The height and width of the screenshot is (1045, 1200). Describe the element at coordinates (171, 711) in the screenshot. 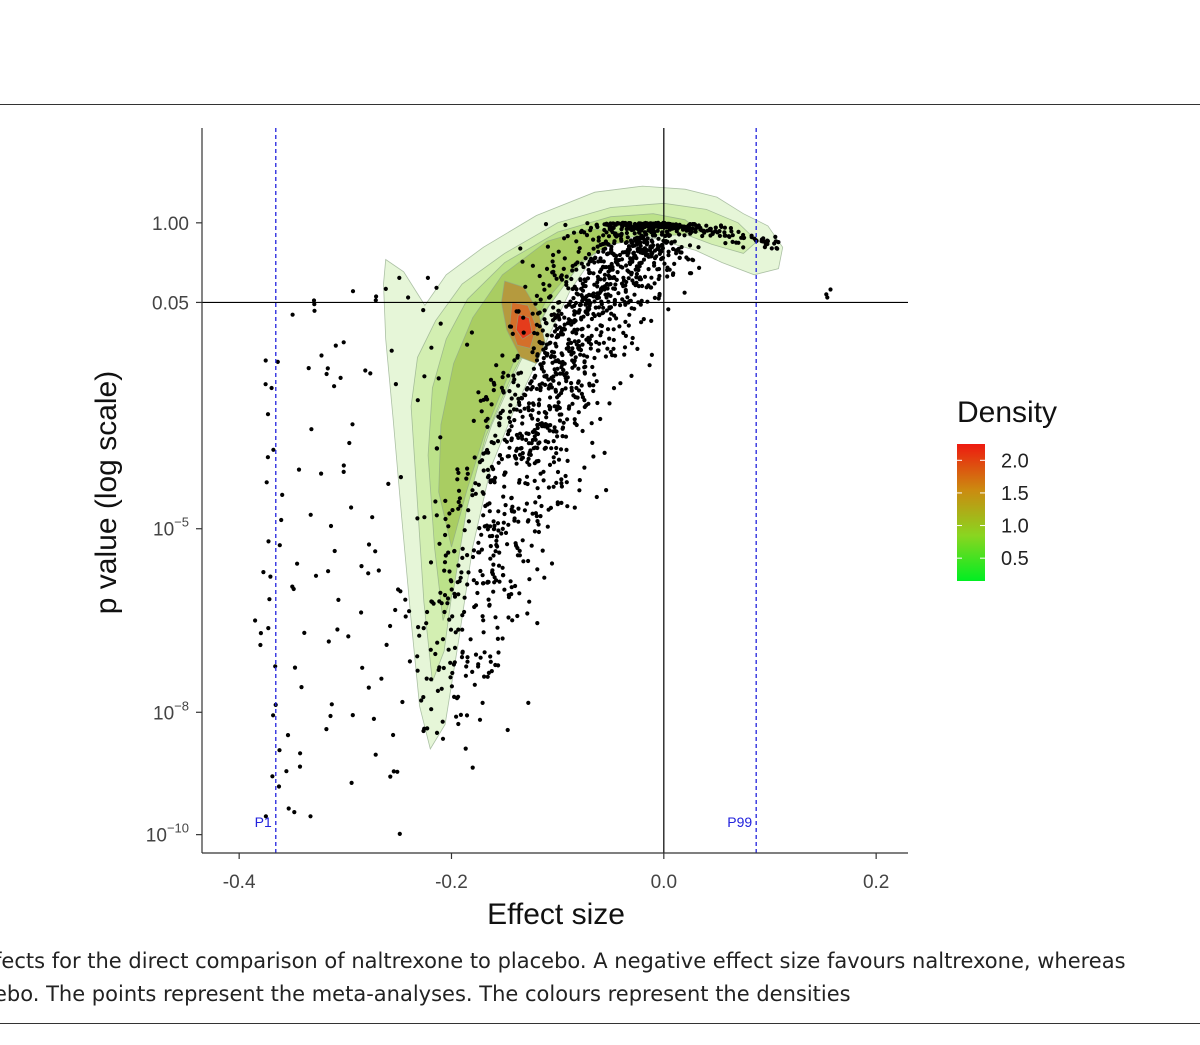

I see `y-tick-label: 10−8` at that location.